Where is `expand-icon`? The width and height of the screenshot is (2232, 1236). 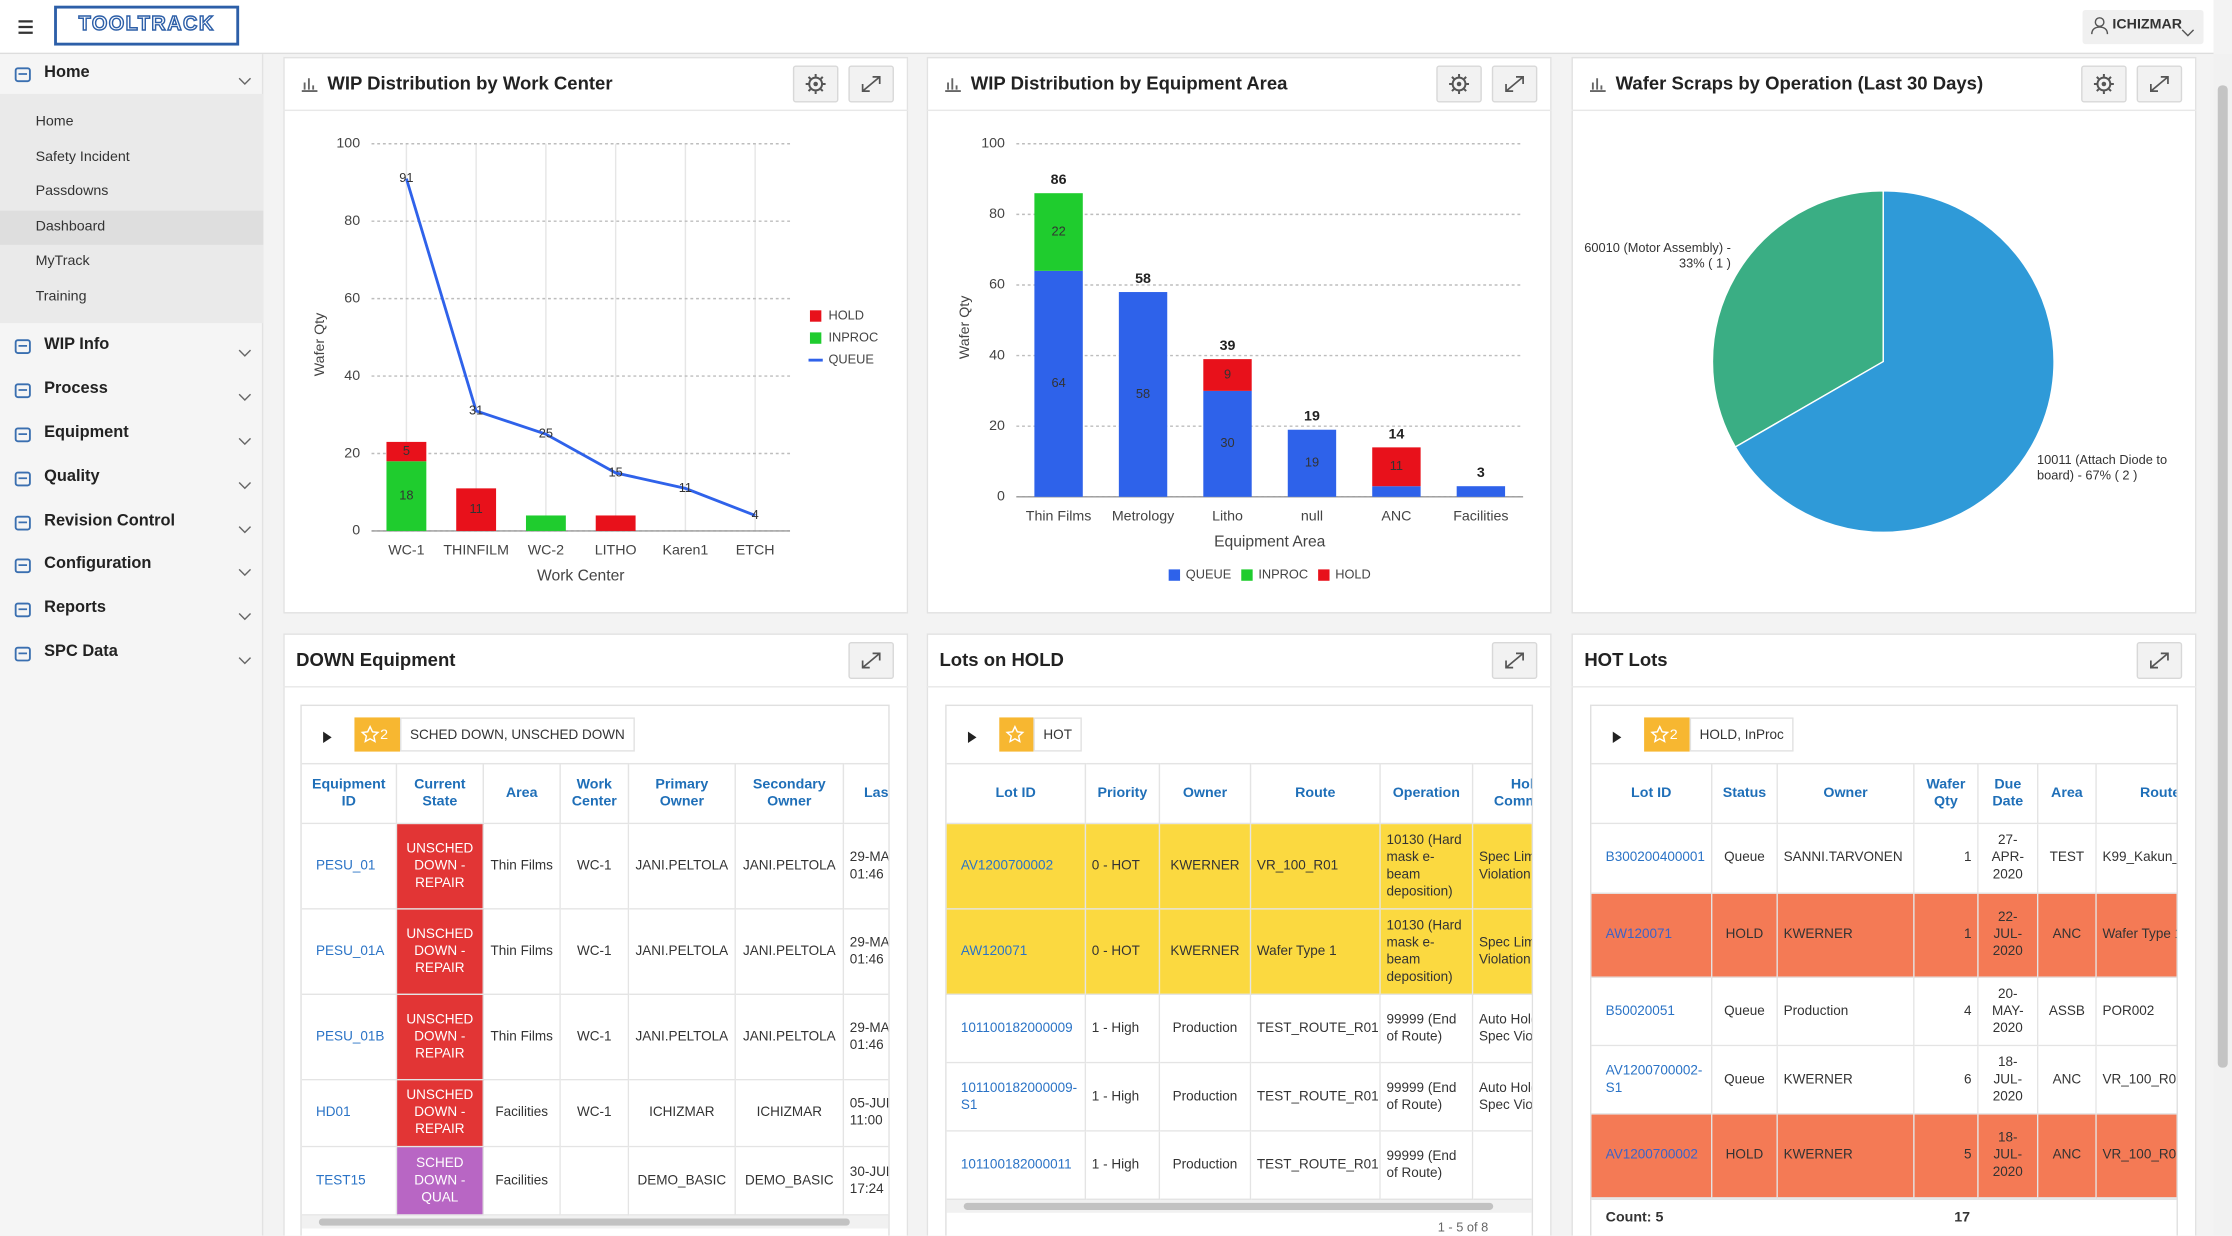
expand-icon is located at coordinates (1514, 660).